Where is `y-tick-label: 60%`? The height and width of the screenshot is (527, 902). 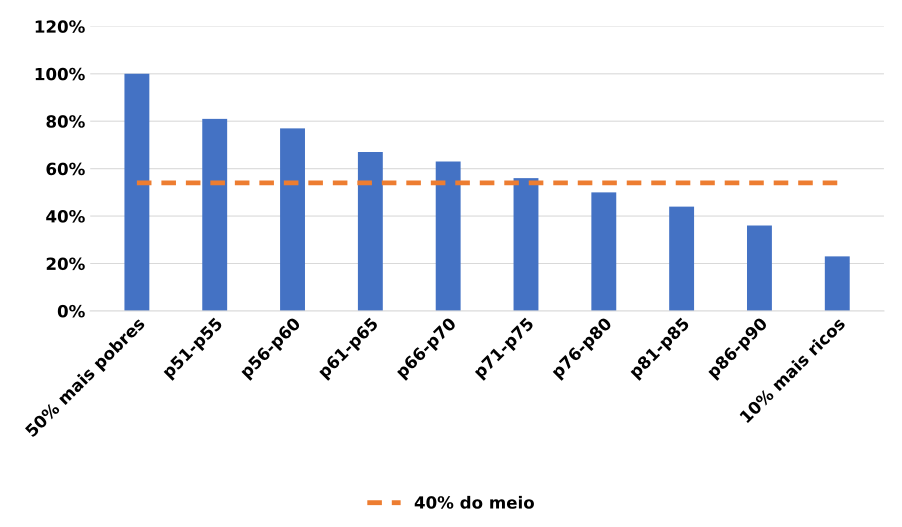
y-tick-label: 60% is located at coordinates (65, 169).